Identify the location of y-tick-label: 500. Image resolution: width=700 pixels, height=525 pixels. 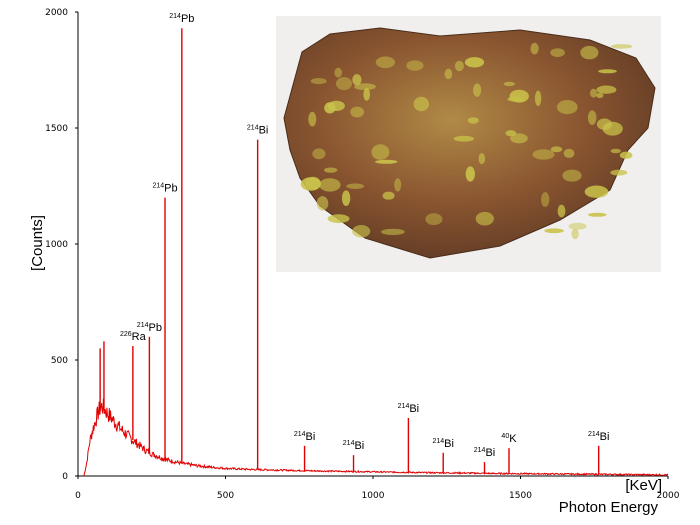
(59, 361).